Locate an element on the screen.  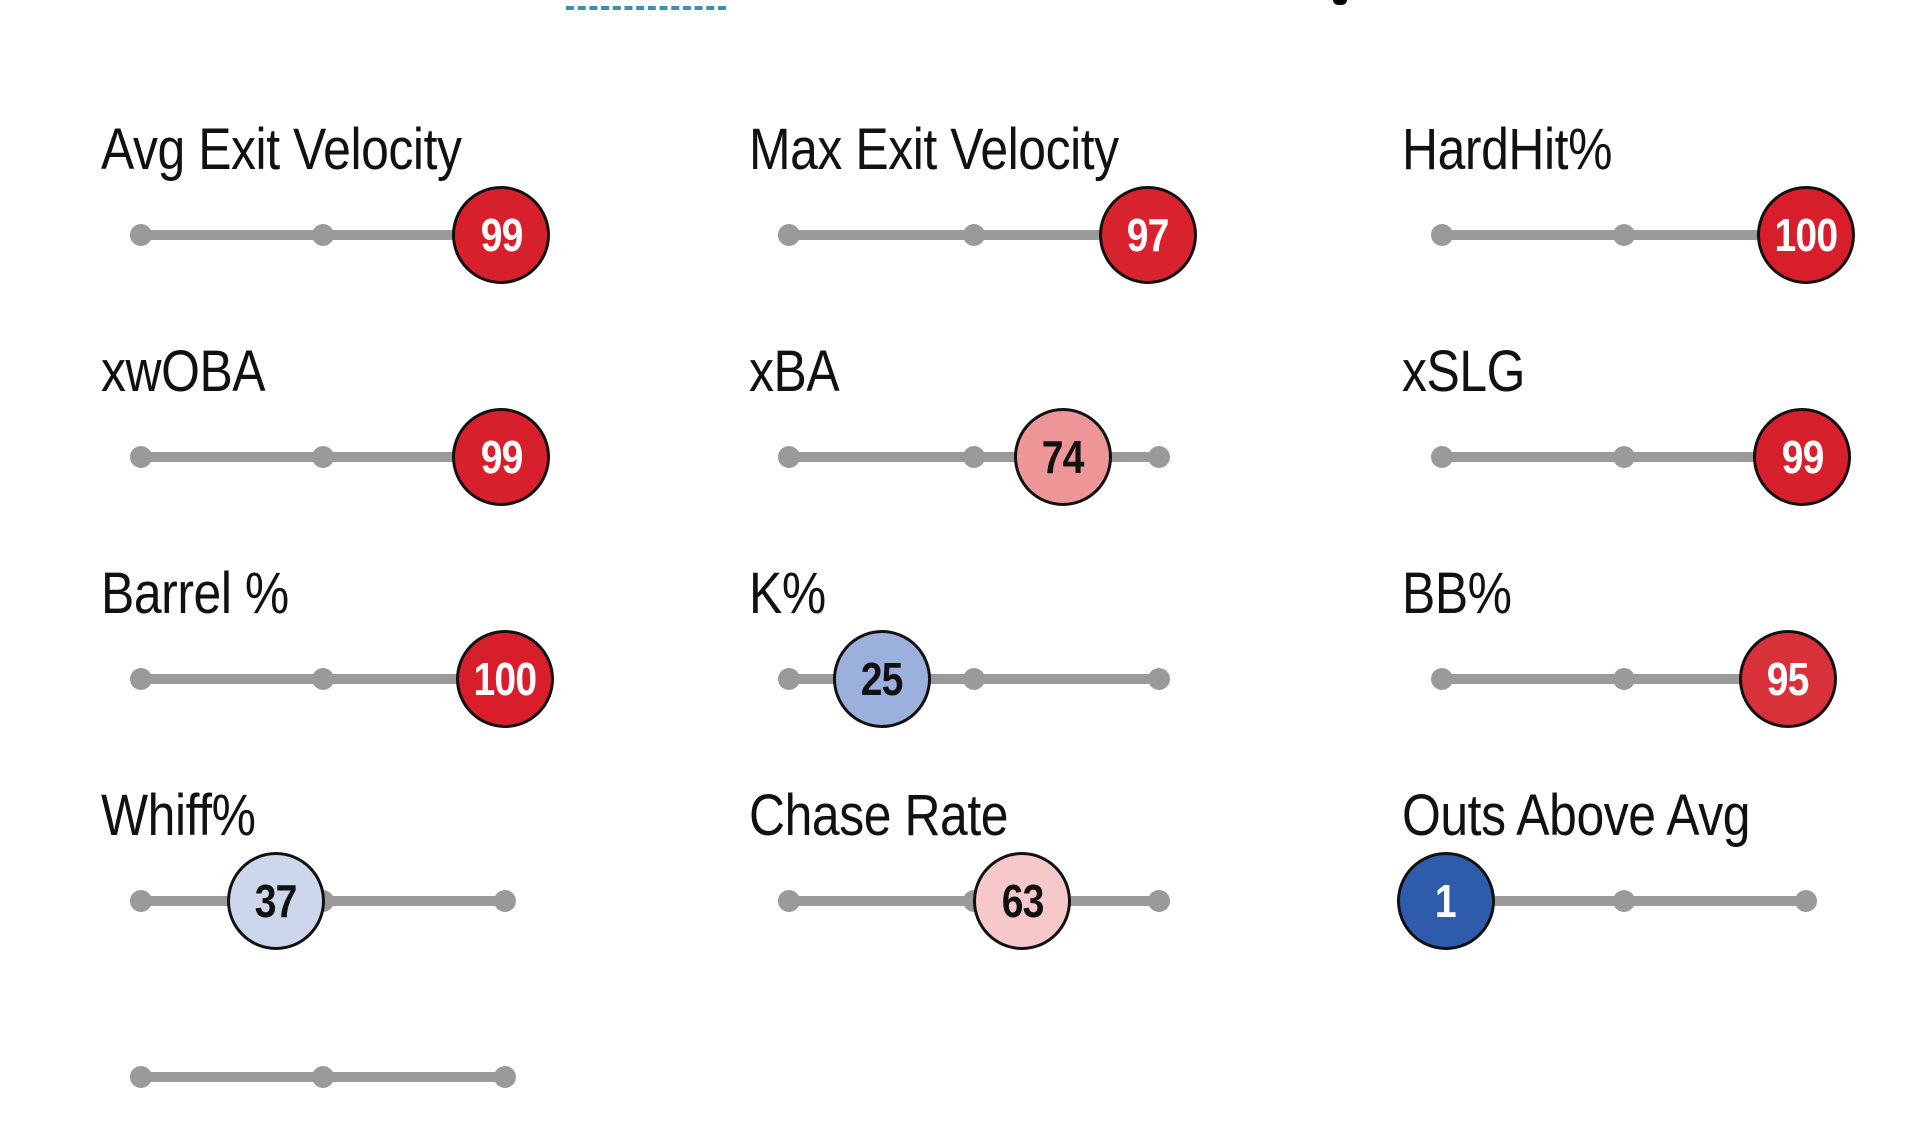
percentile-bubble: 25 is located at coordinates (881, 679).